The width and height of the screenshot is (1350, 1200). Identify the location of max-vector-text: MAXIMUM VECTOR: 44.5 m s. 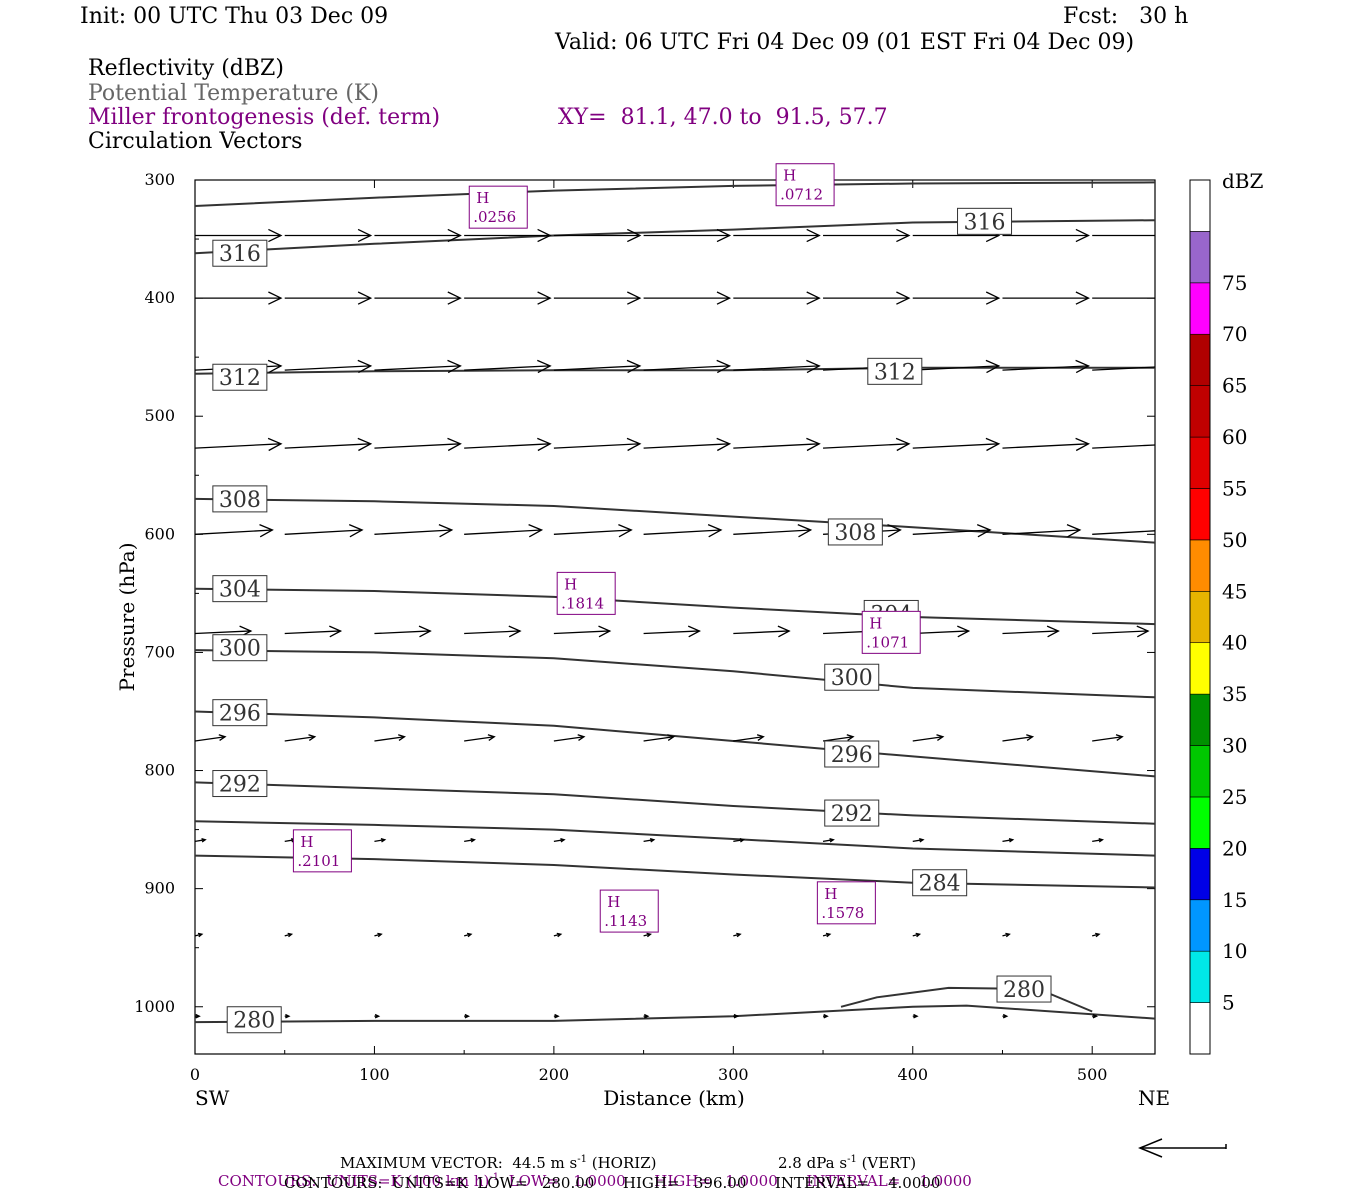
(459, 1163).